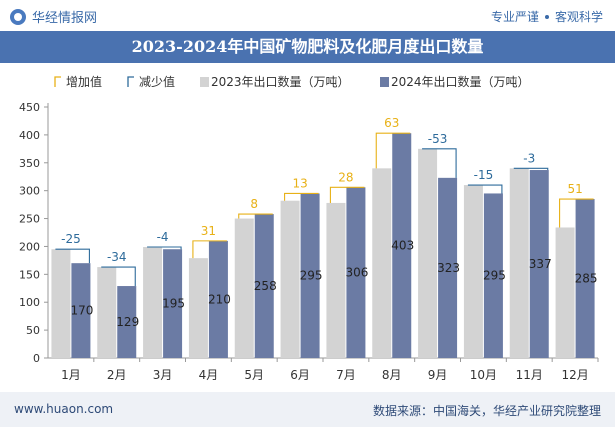 The image size is (615, 427). Describe the element at coordinates (71, 239) in the screenshot. I see `difference-label-0: -25` at that location.